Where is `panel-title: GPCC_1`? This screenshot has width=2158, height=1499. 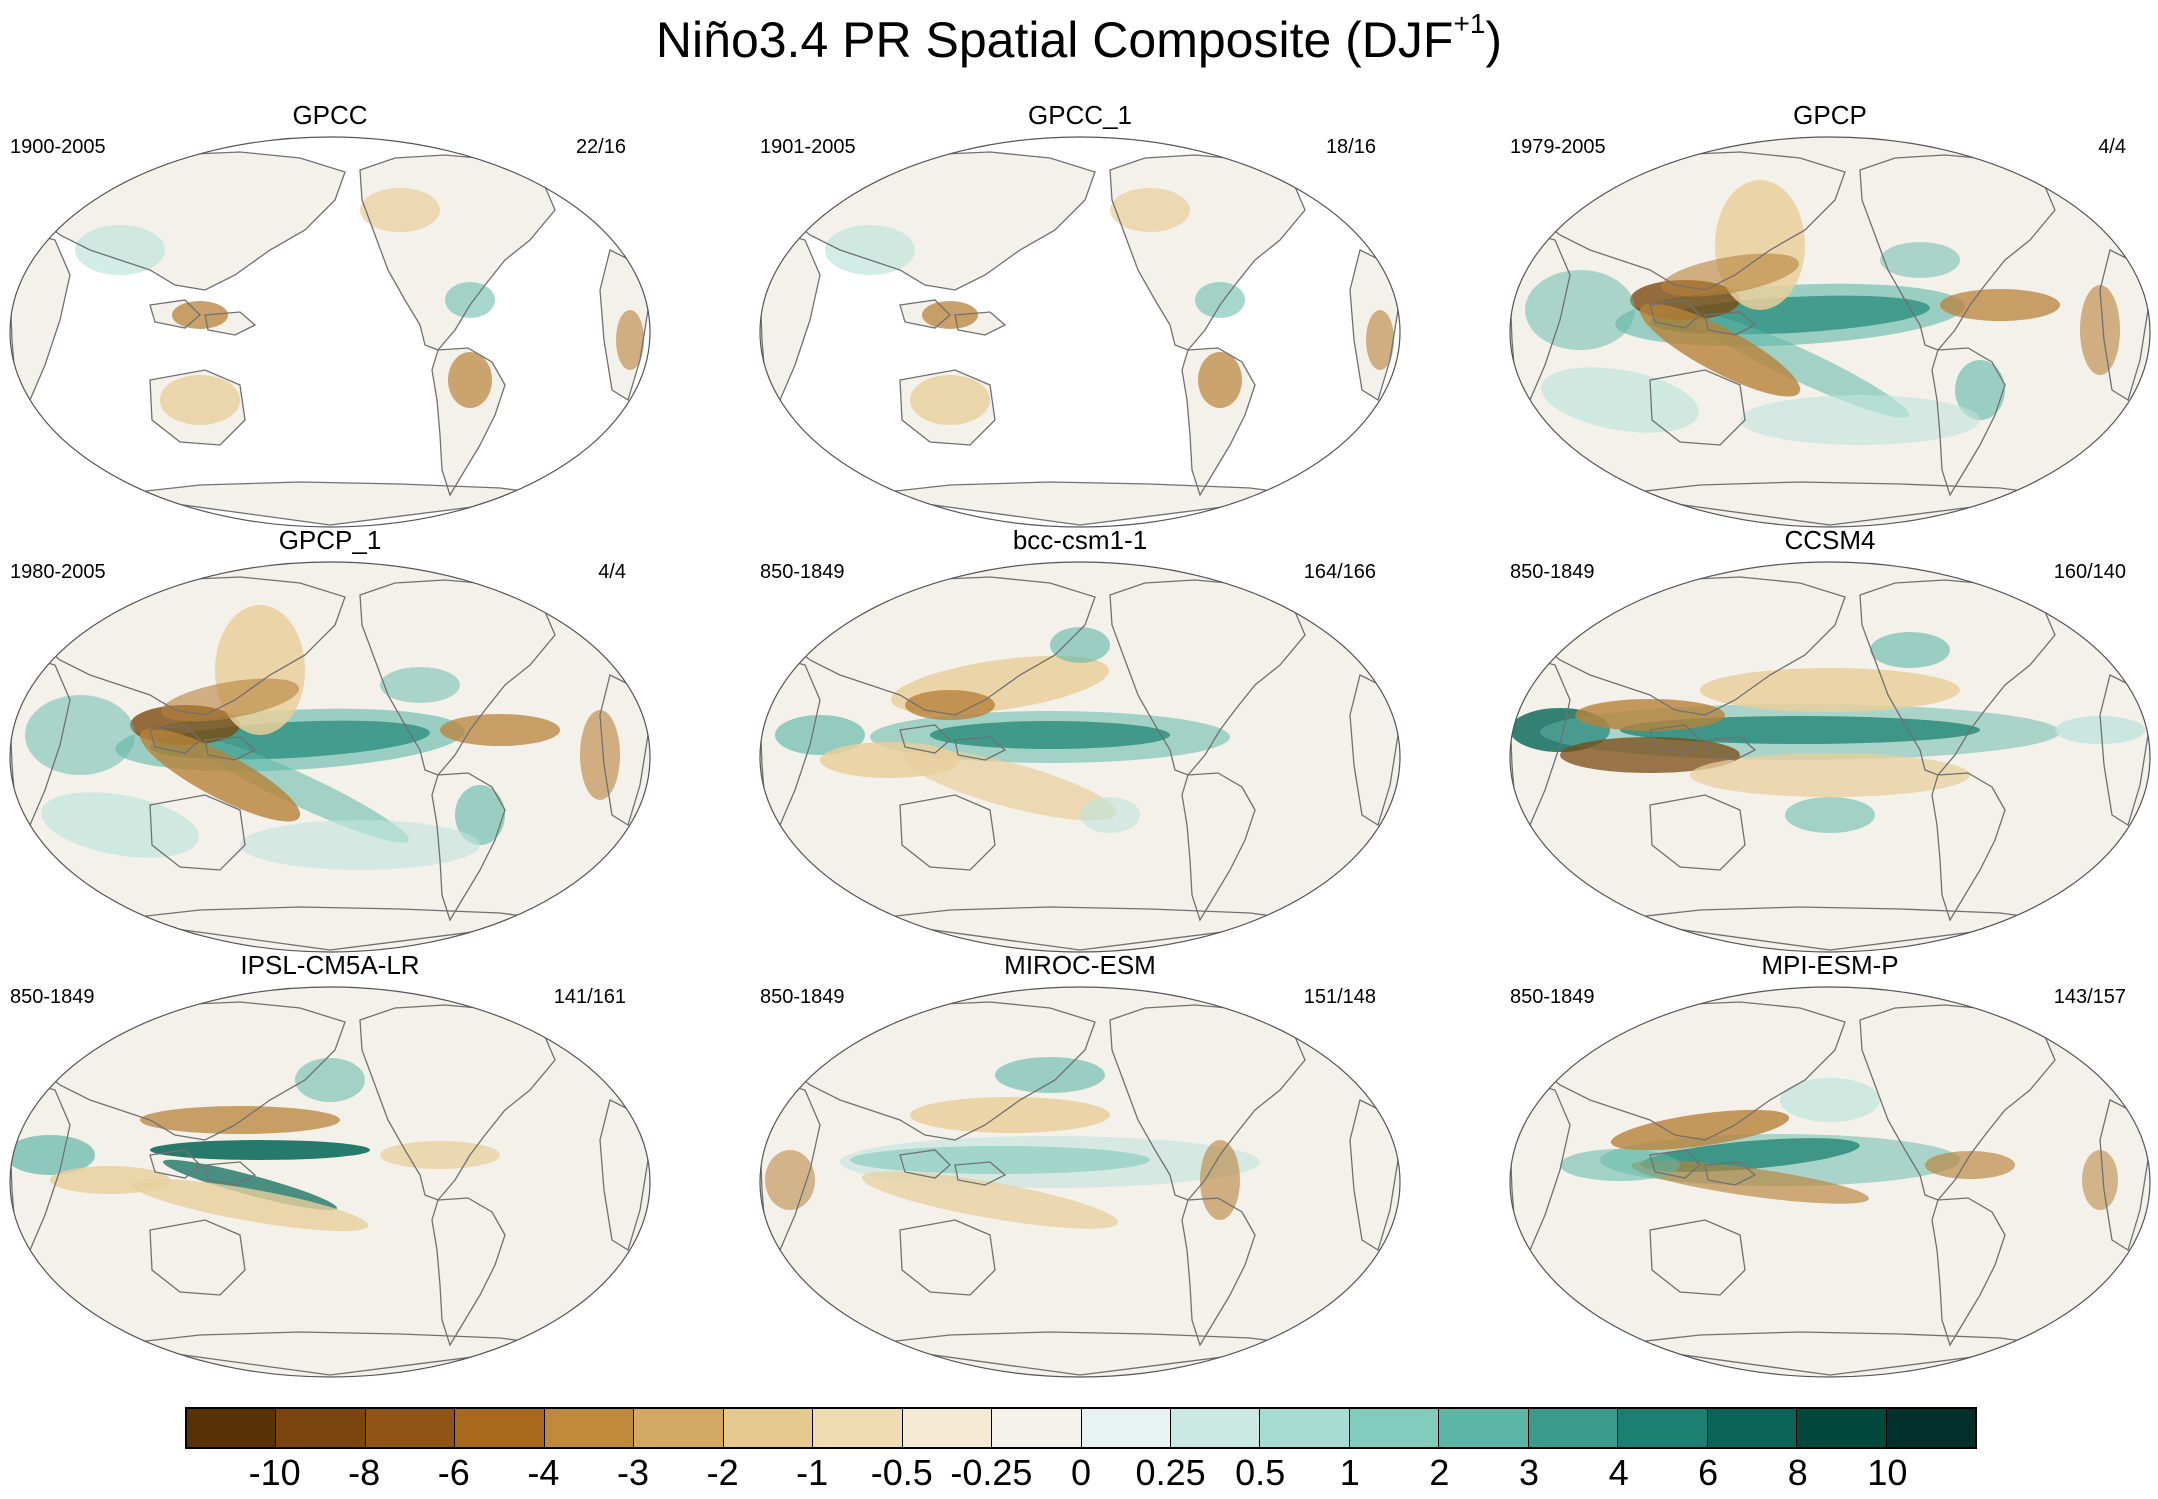
panel-title: GPCC_1 is located at coordinates (1080, 115).